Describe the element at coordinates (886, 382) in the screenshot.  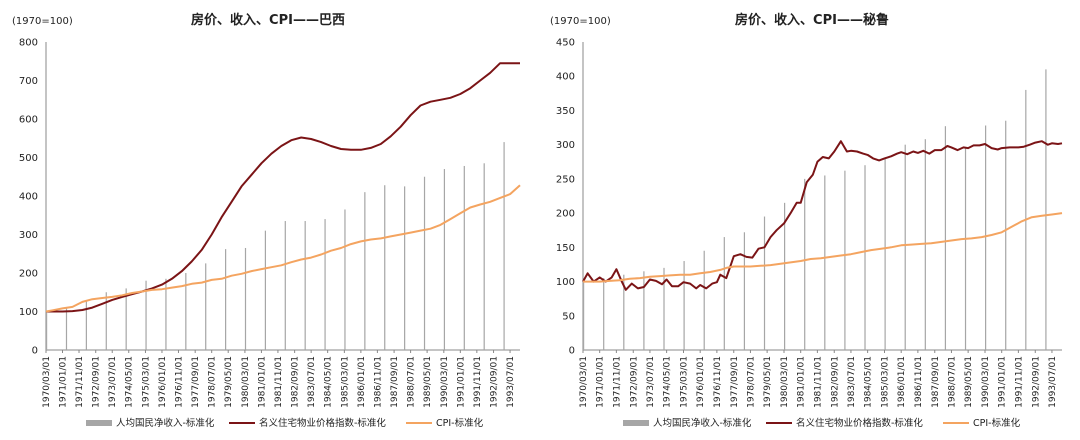
I see `x-tick-label: 1985/03/01` at that location.